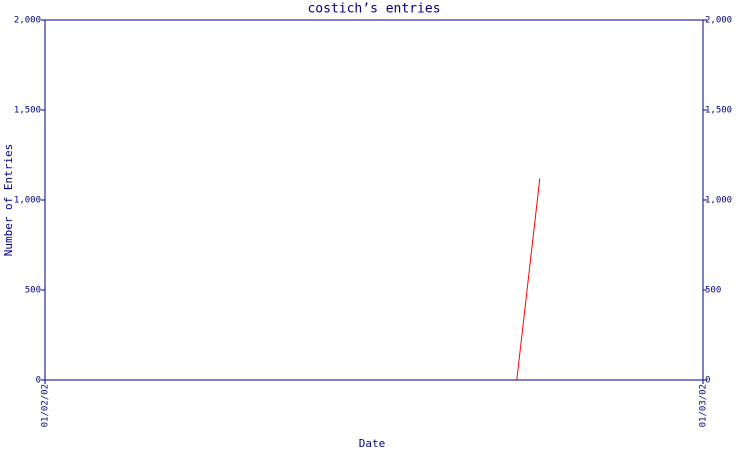  Describe the element at coordinates (38, 381) in the screenshot. I see `y-tick-label: 0` at that location.